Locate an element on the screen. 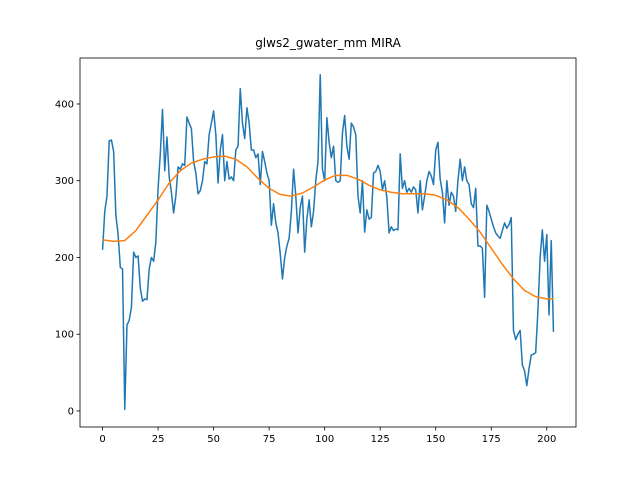 The width and height of the screenshot is (640, 480). y-tick-label: 100 is located at coordinates (64, 335).